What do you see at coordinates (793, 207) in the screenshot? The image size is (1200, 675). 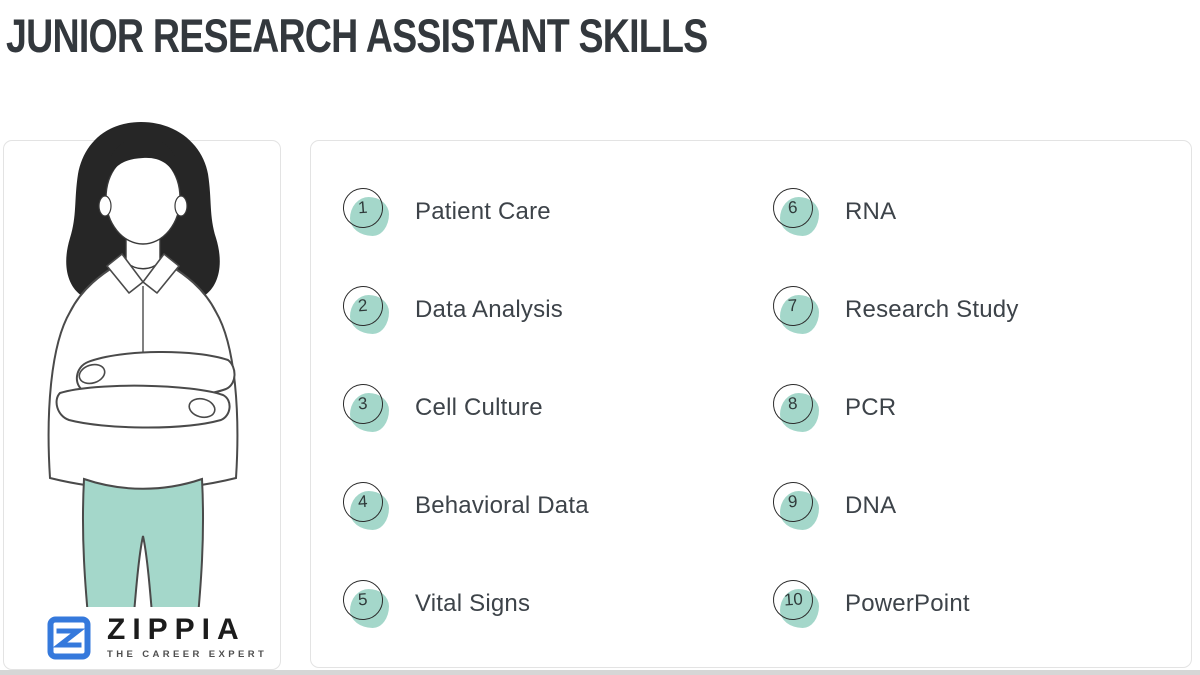 I see `skill-number: 6` at bounding box center [793, 207].